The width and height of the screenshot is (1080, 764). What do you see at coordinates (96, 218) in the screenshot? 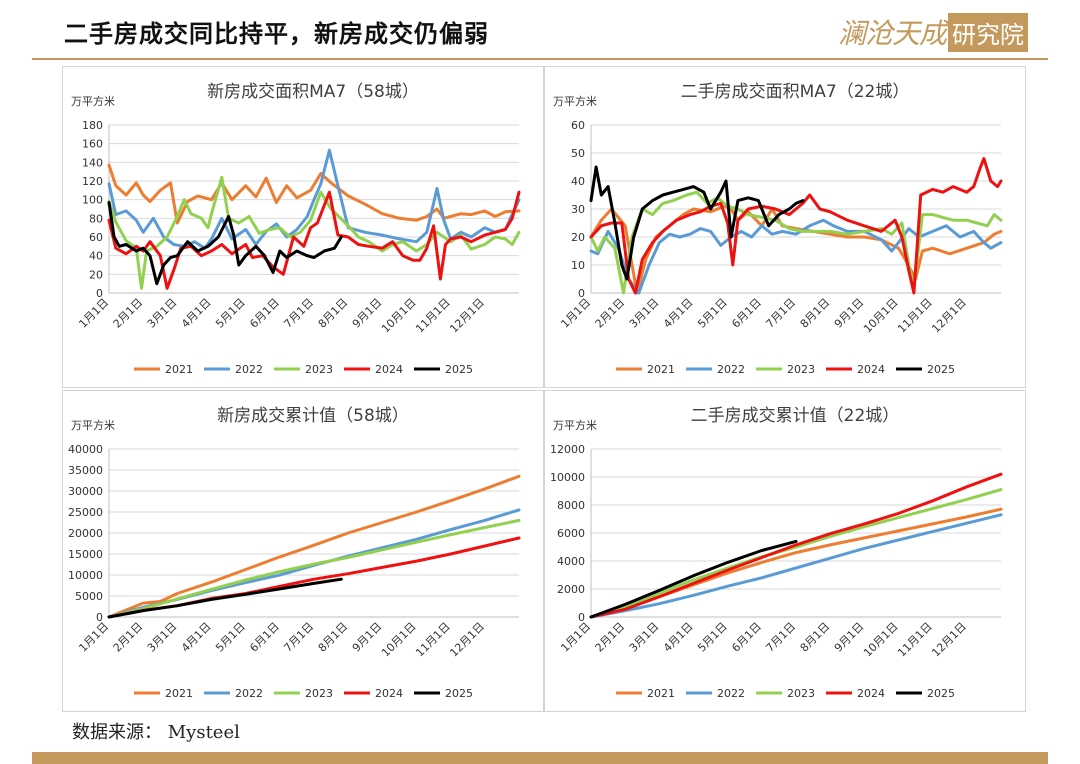
I see `y-tick-label: 80` at bounding box center [96, 218].